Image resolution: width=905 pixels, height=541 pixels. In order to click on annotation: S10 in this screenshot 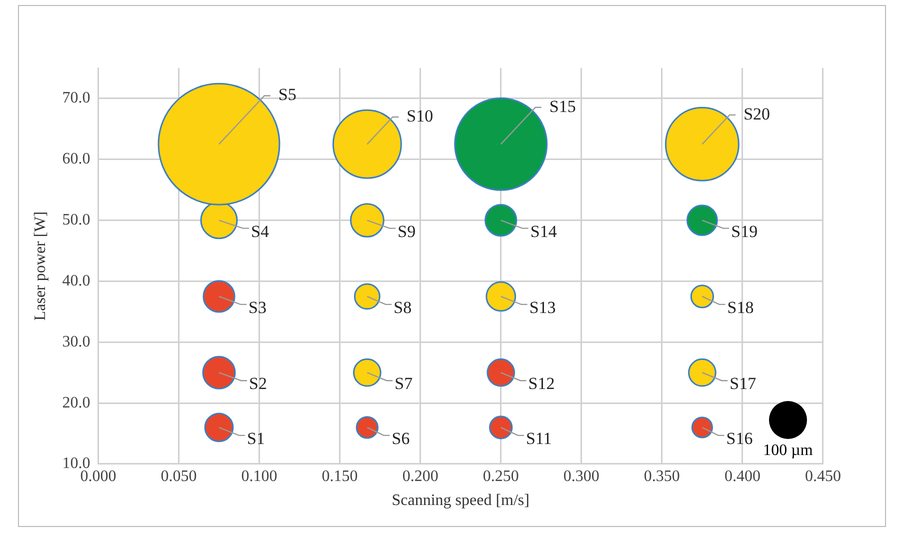, I will do `click(420, 116)`.